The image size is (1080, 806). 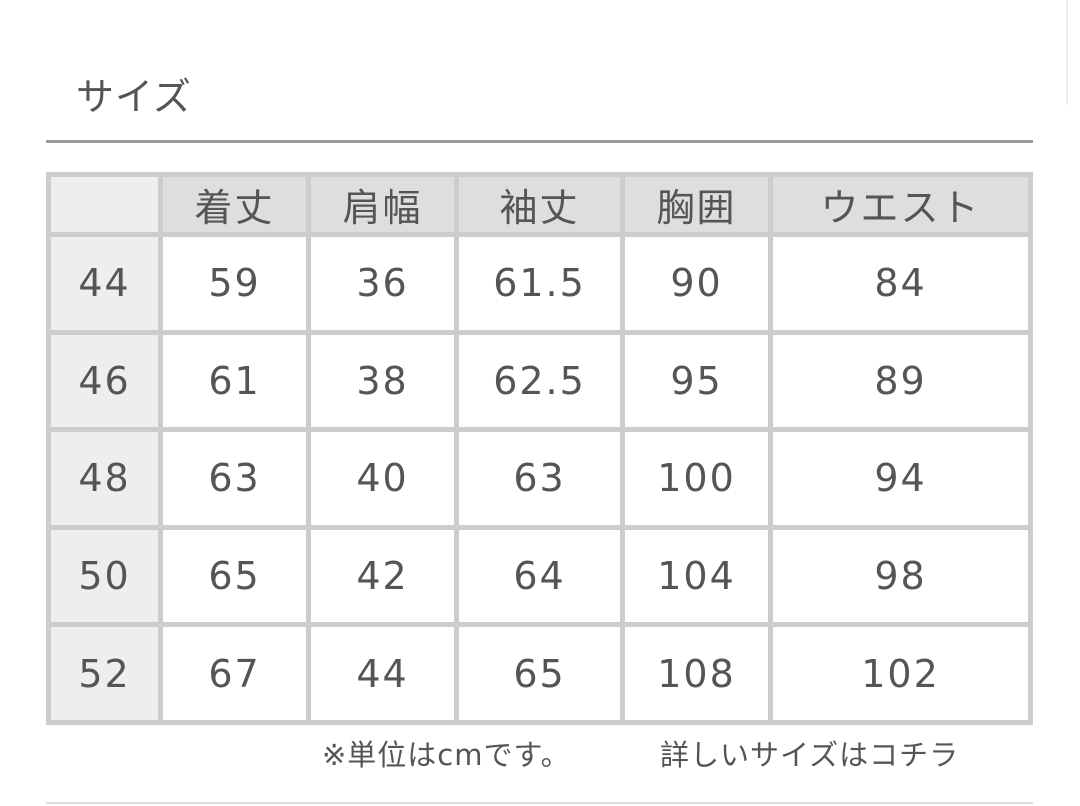 I want to click on header-cell: 袖丈, so click(x=539, y=204).